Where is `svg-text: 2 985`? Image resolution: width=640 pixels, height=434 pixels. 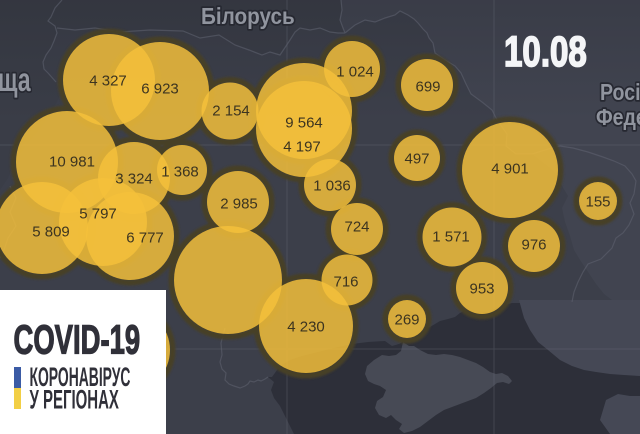
svg-text: 2 985 is located at coordinates (239, 203).